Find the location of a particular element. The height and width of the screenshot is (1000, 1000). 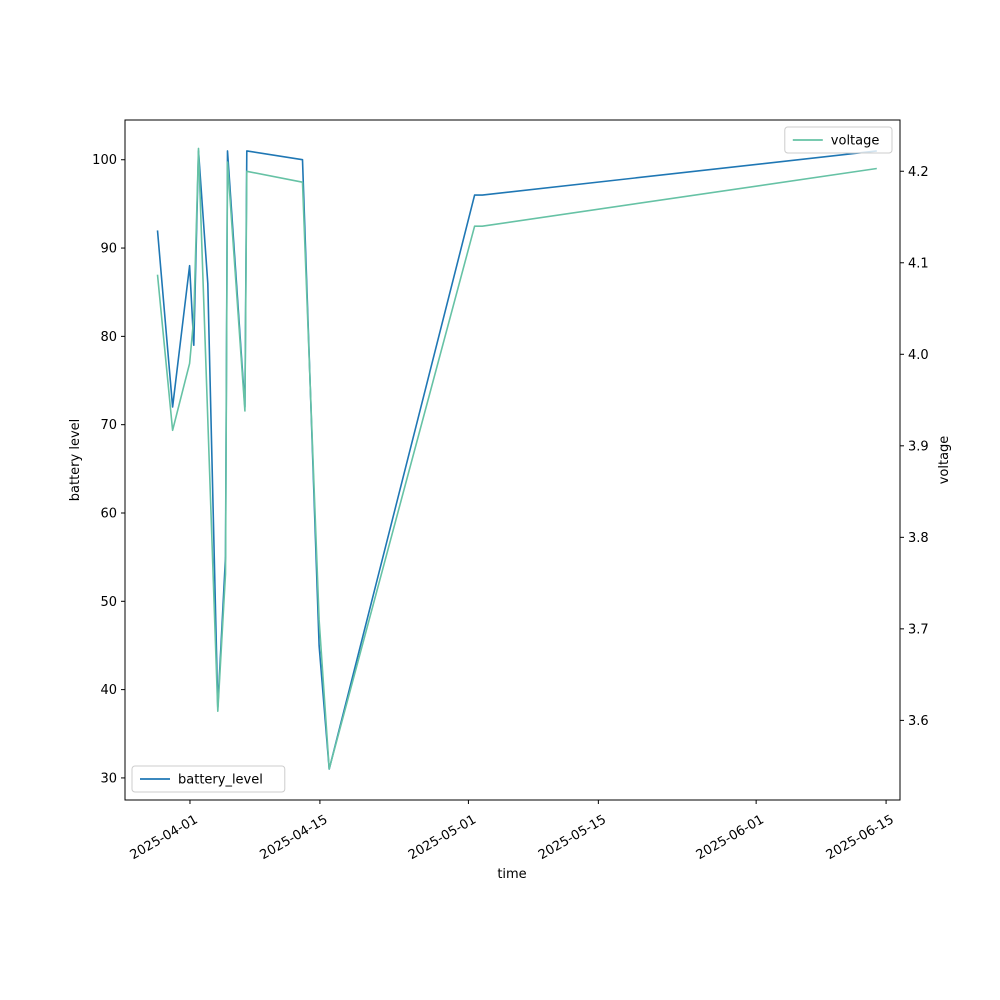

legend-label: voltage is located at coordinates (855, 141).